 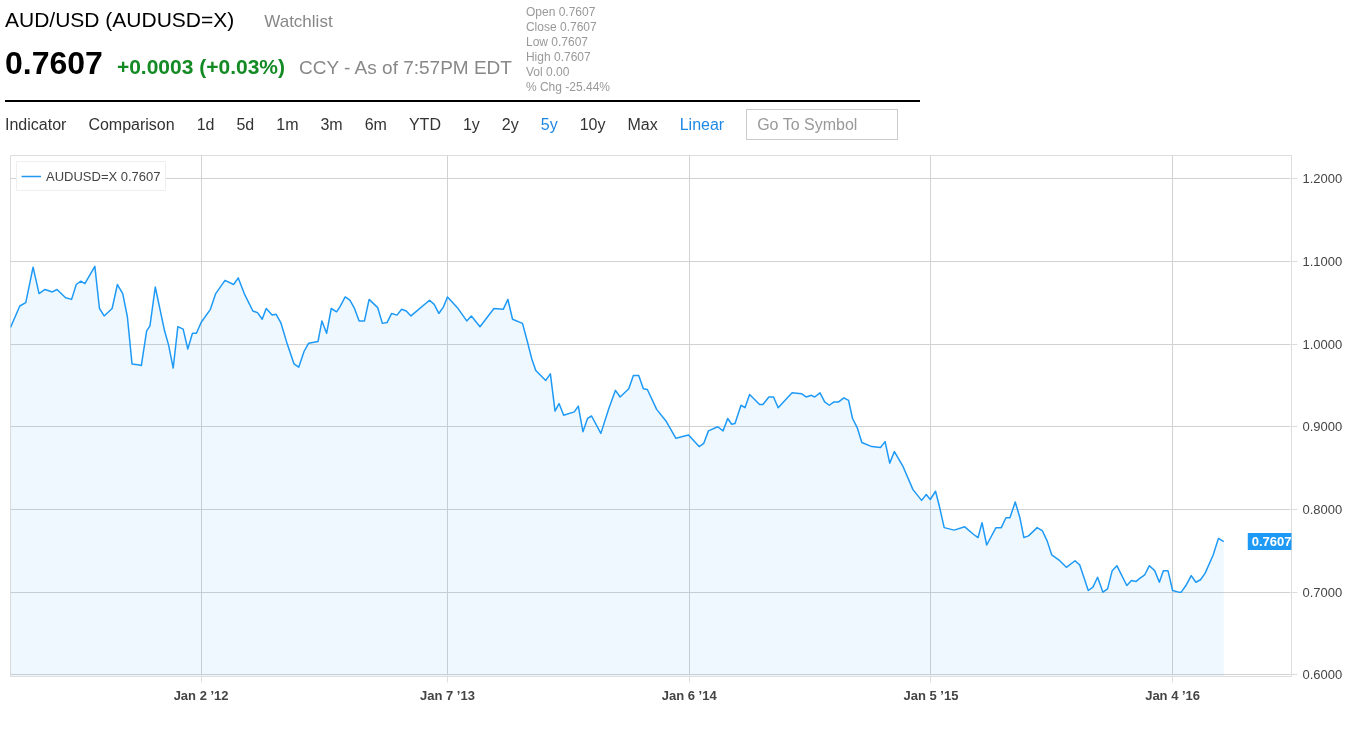 I want to click on y-tick-label: 0.8000, so click(x=1322, y=509).